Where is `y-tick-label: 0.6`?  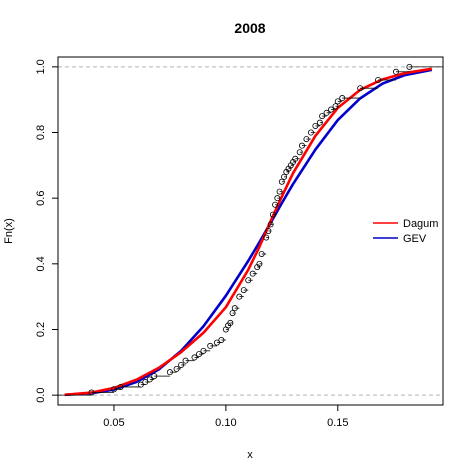
y-tick-label: 0.6 is located at coordinates (41, 198).